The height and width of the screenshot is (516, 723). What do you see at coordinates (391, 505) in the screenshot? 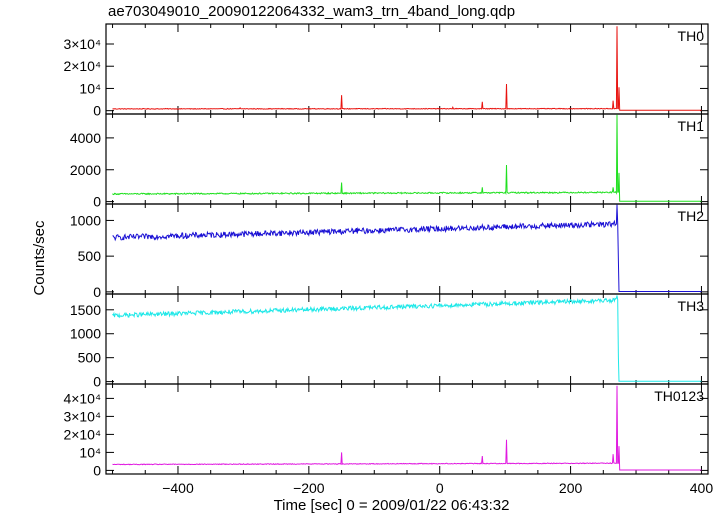
I see `x-axis-label: Time [sec] 0 = 2009/01/22 06:43:32` at bounding box center [391, 505].